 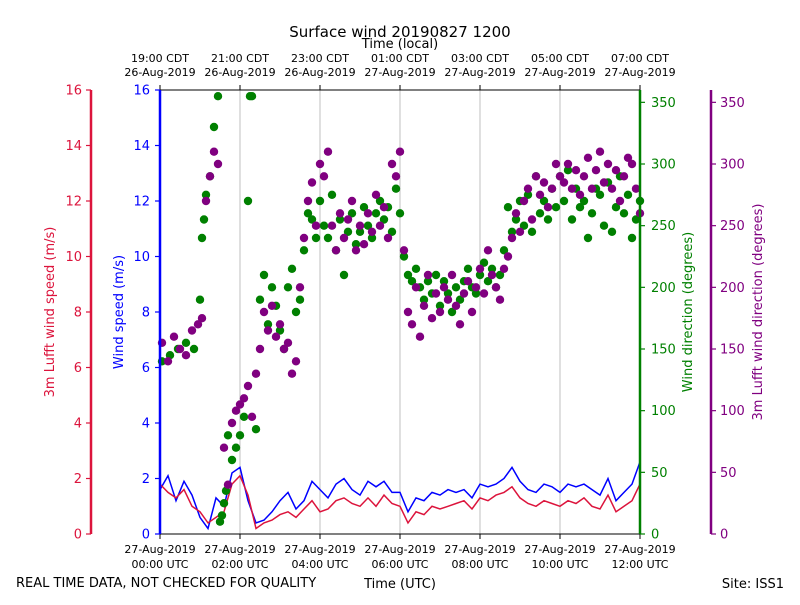 I want to click on luft-direction-axis-tick-label: 100, so click(x=732, y=411).